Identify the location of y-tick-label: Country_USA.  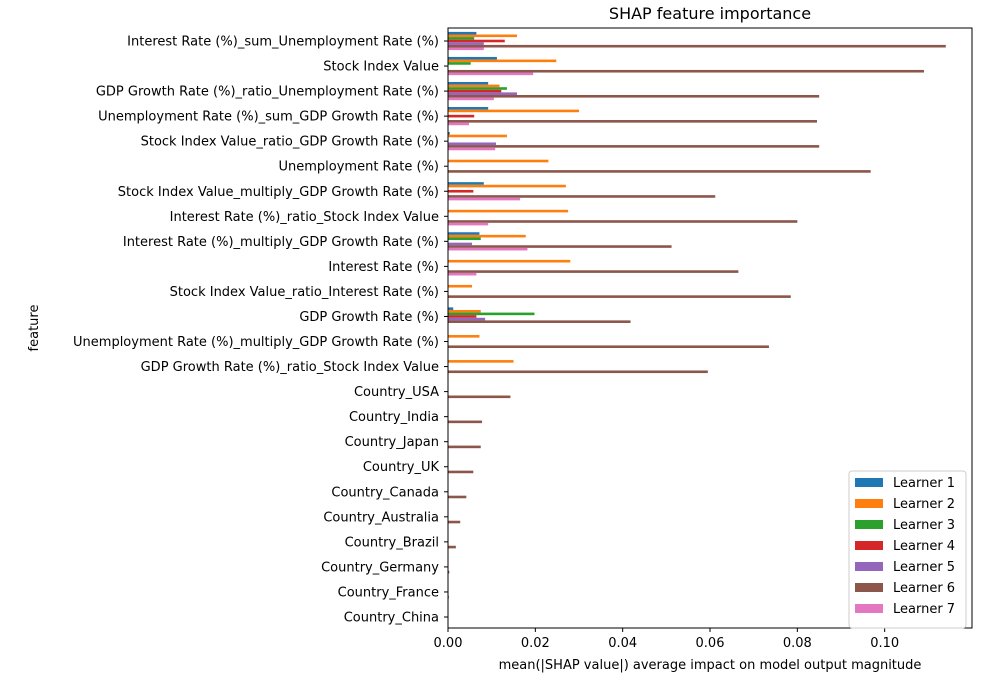
(396, 392).